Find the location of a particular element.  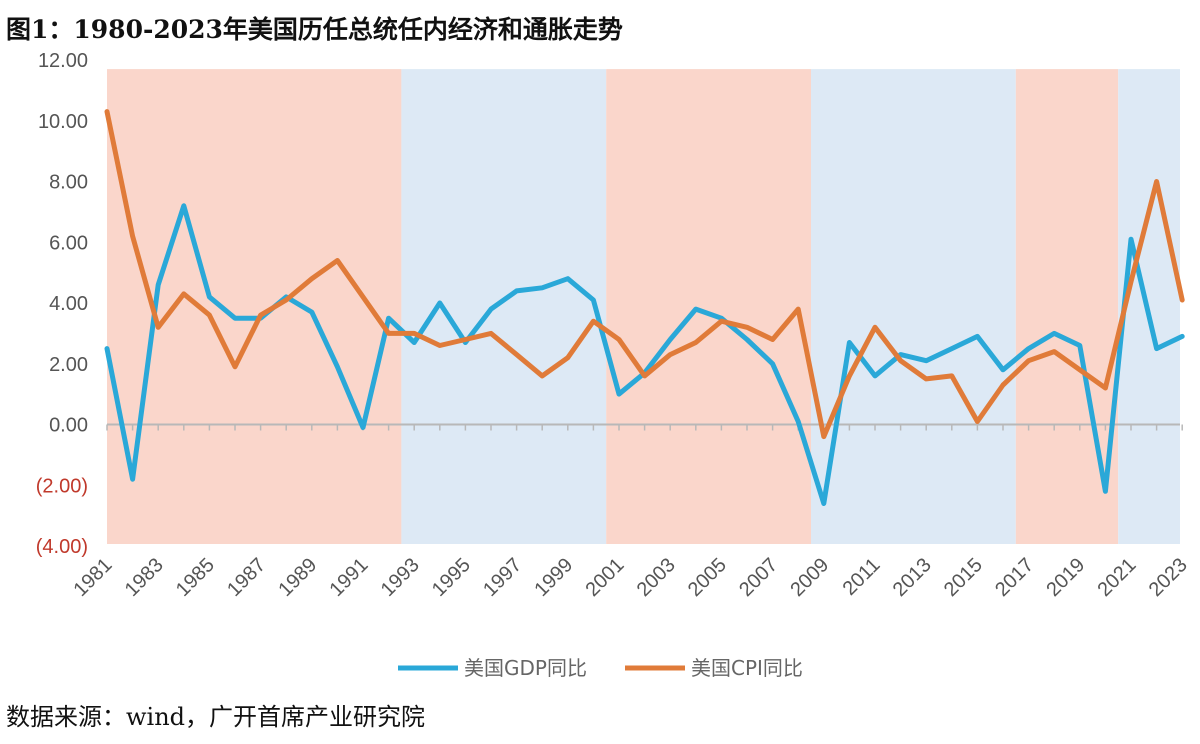

y-tick-label: 4.00 is located at coordinates (68, 304).